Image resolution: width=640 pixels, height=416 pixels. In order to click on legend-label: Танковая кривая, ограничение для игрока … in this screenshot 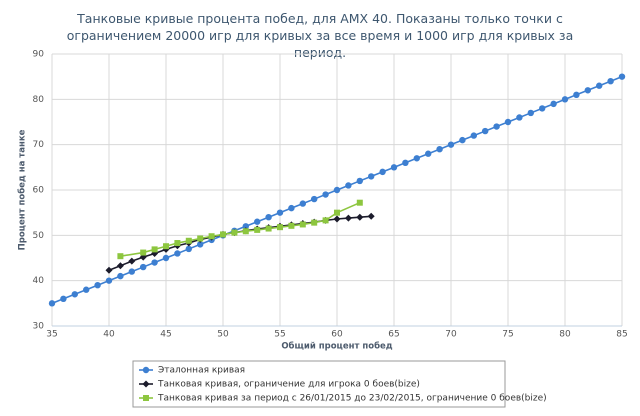, I will do `click(288, 385)`.